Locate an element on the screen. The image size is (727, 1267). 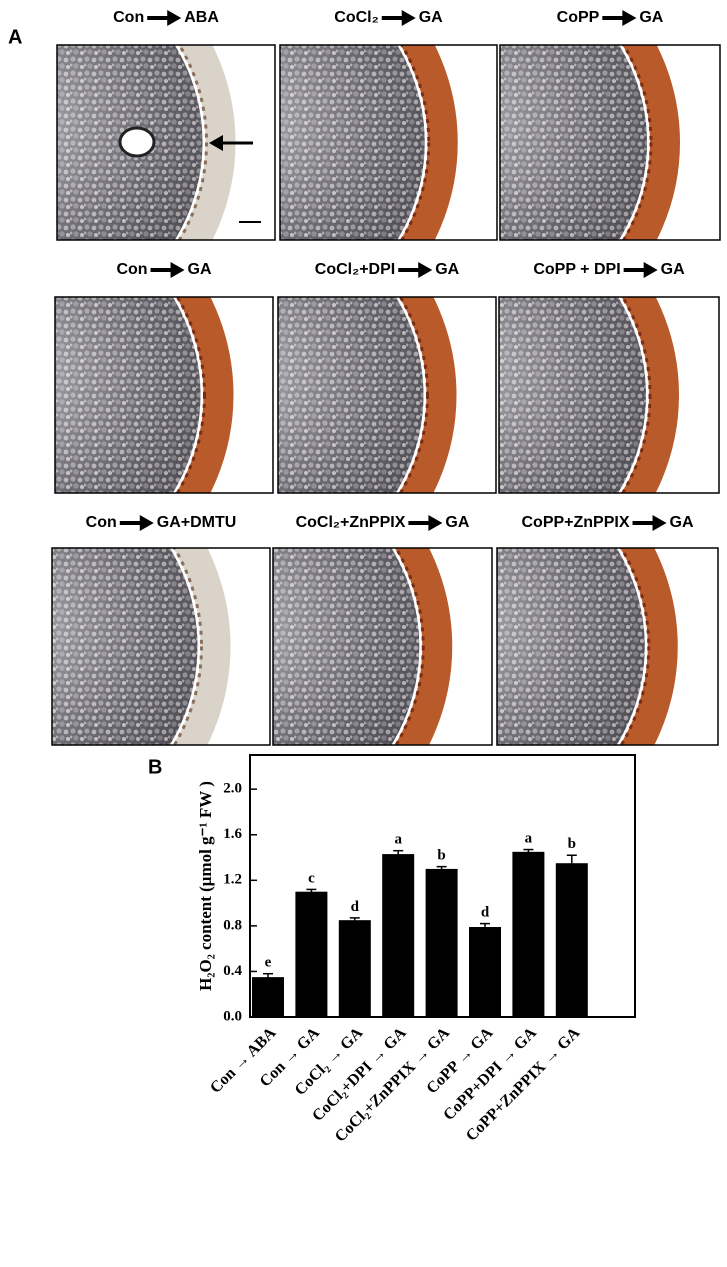
panel-caption: Con GA+DMTU is located at coordinates (161, 522).